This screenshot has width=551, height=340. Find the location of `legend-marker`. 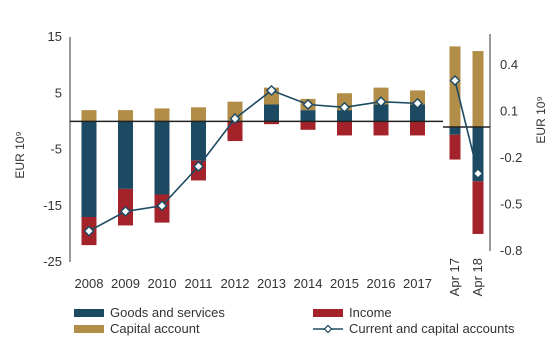

legend-marker is located at coordinates (328, 329).